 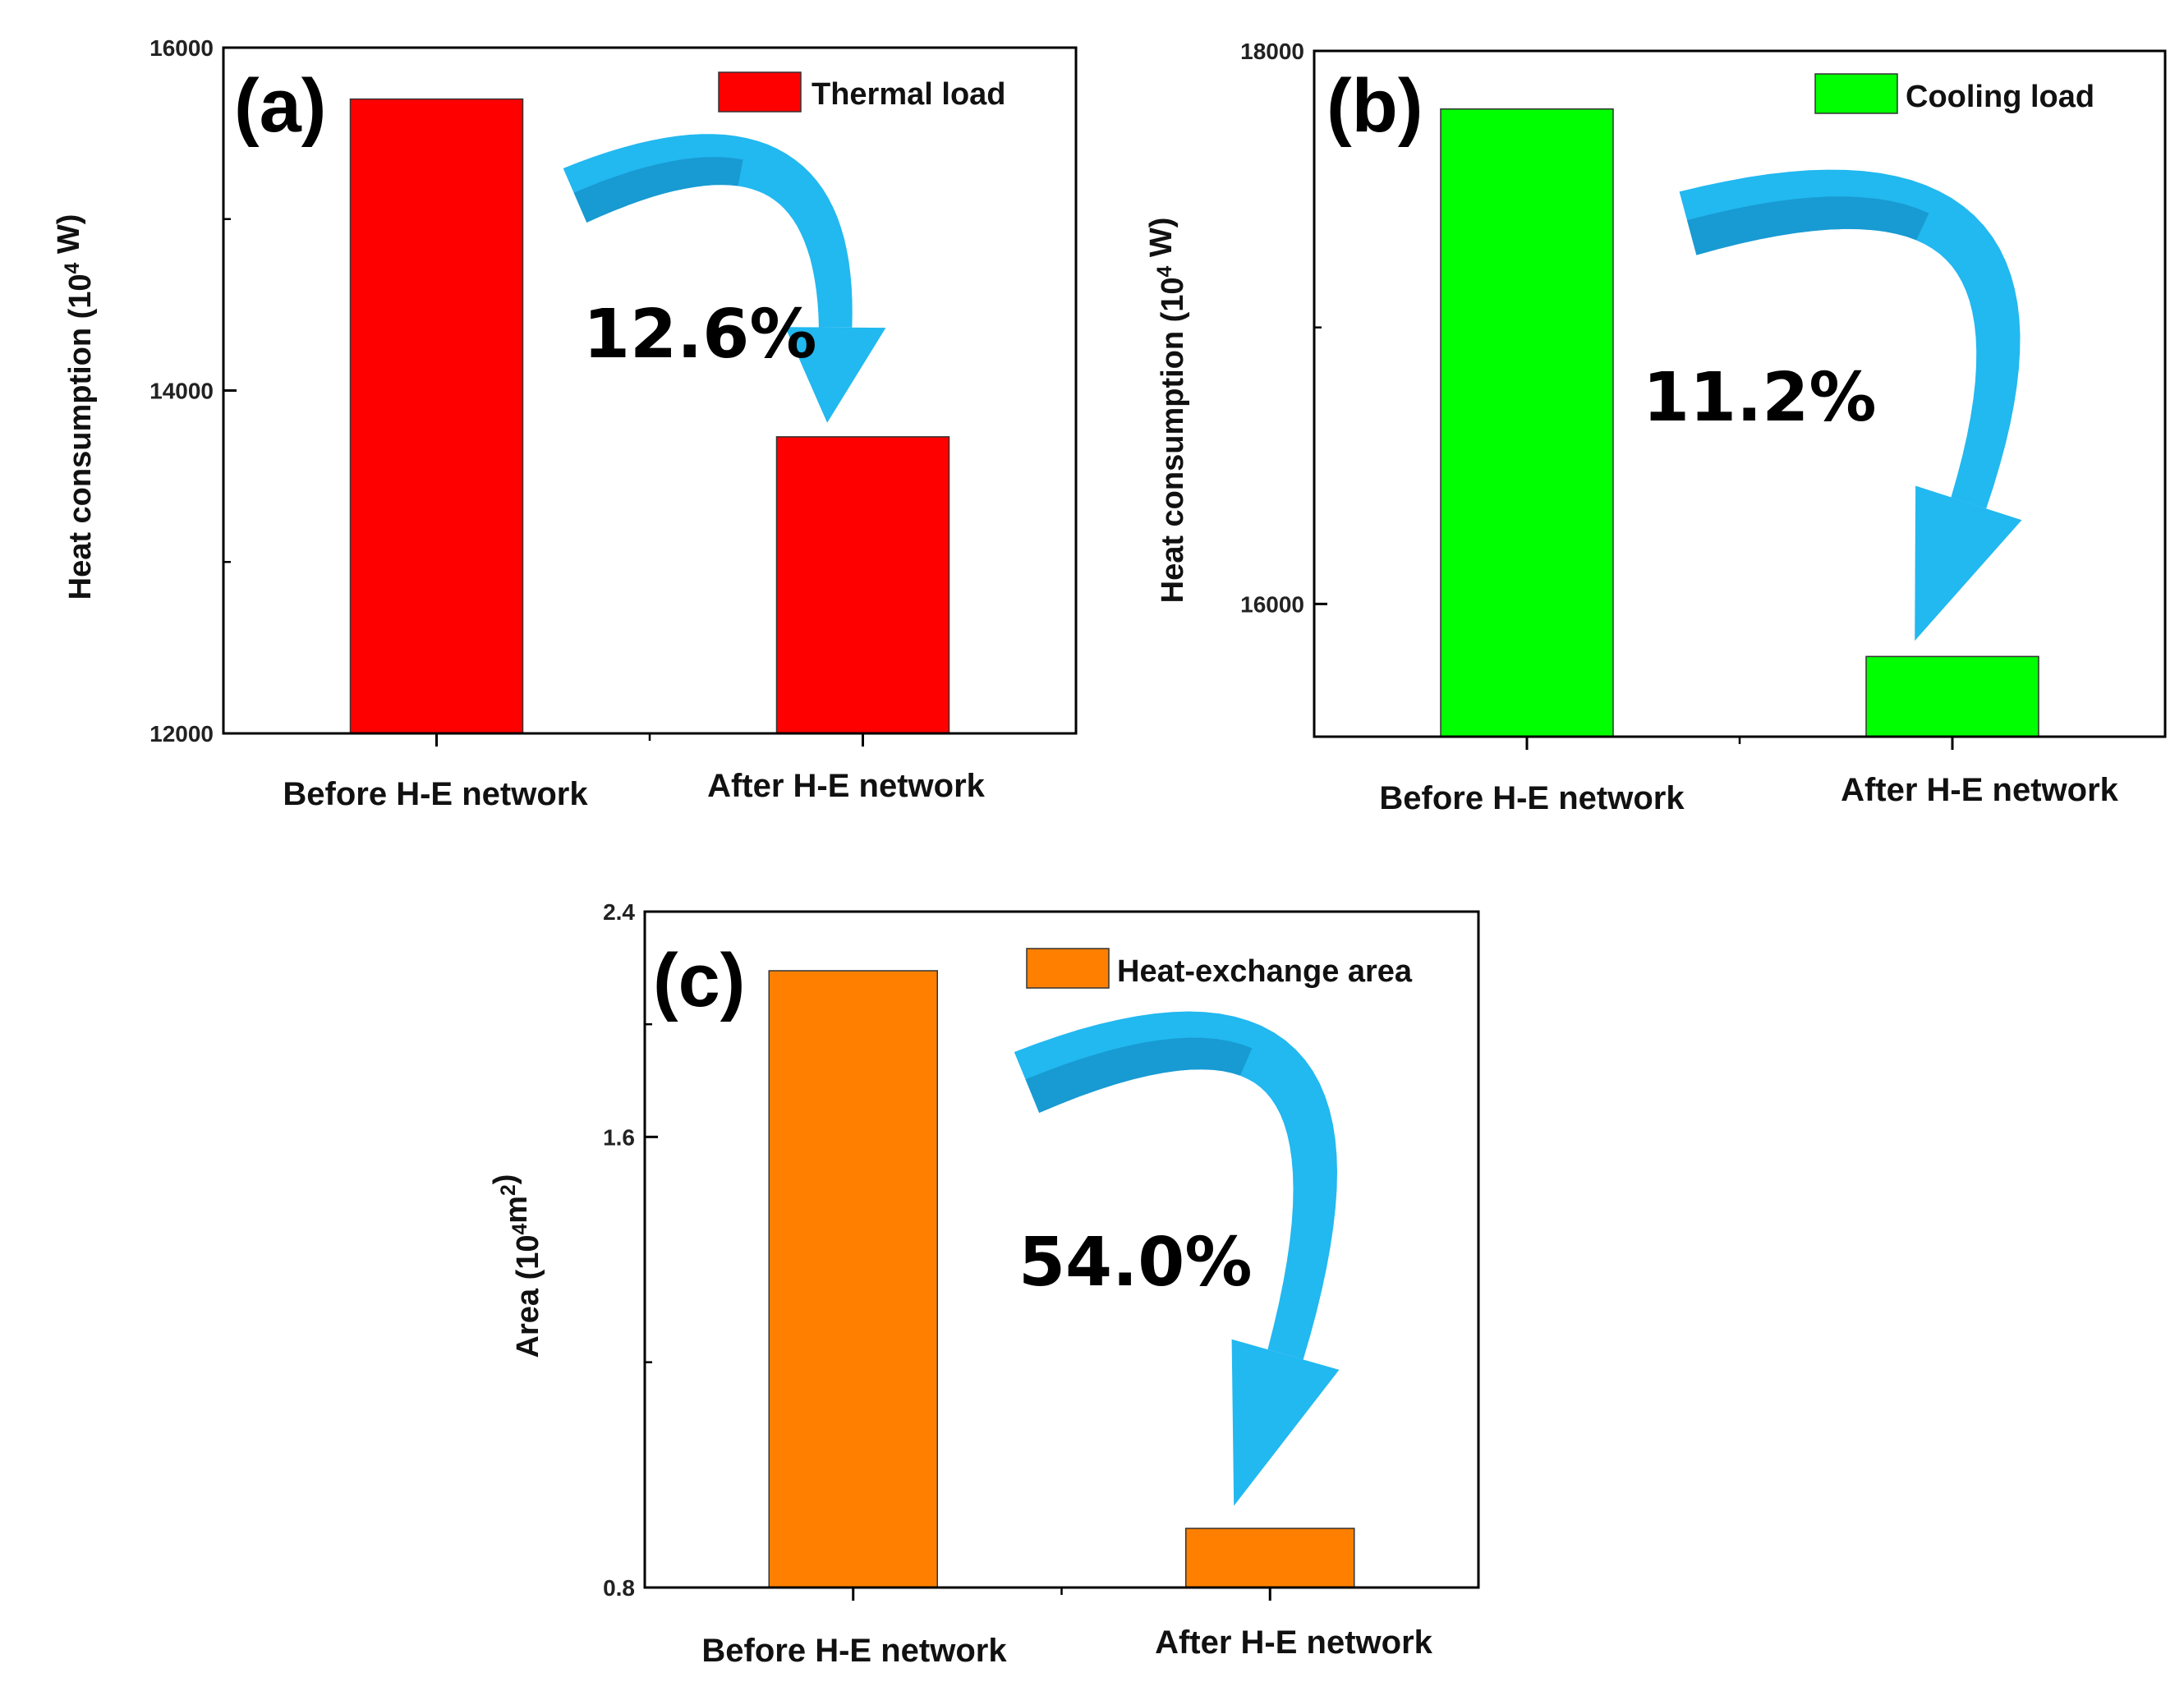 I want to click on reduction-annotation: 12.6%, so click(x=699, y=335).